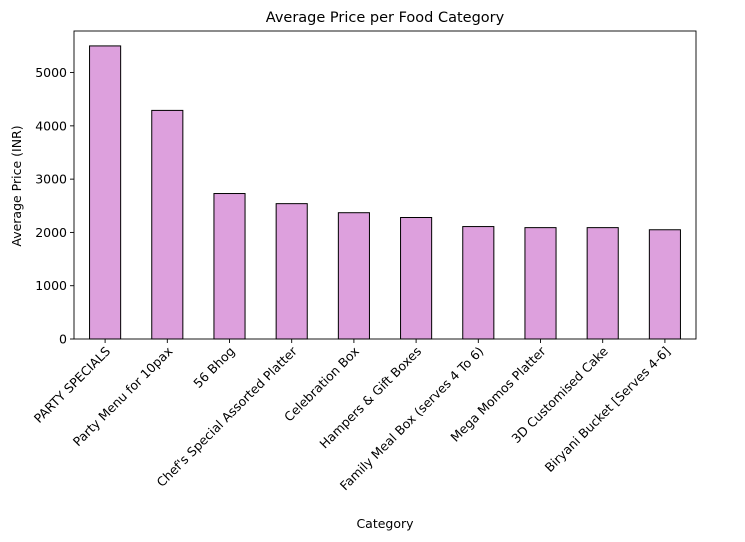  What do you see at coordinates (227, 416) in the screenshot?
I see `x-tick-label-3: Chef's Special Assorted Platter` at bounding box center [227, 416].